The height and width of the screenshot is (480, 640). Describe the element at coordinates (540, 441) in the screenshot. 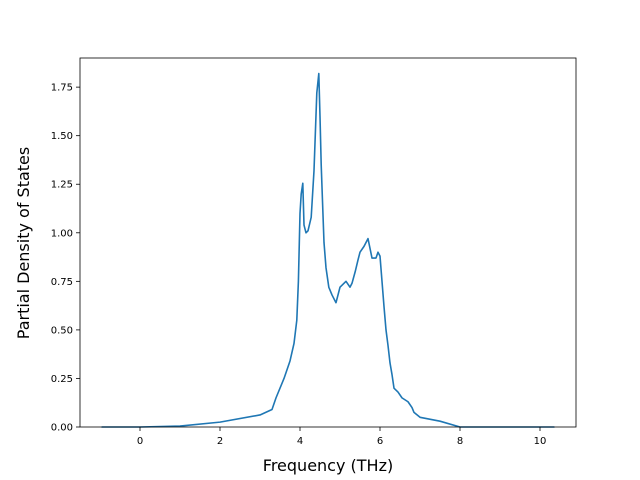

I see `x-tick-label: 10` at that location.